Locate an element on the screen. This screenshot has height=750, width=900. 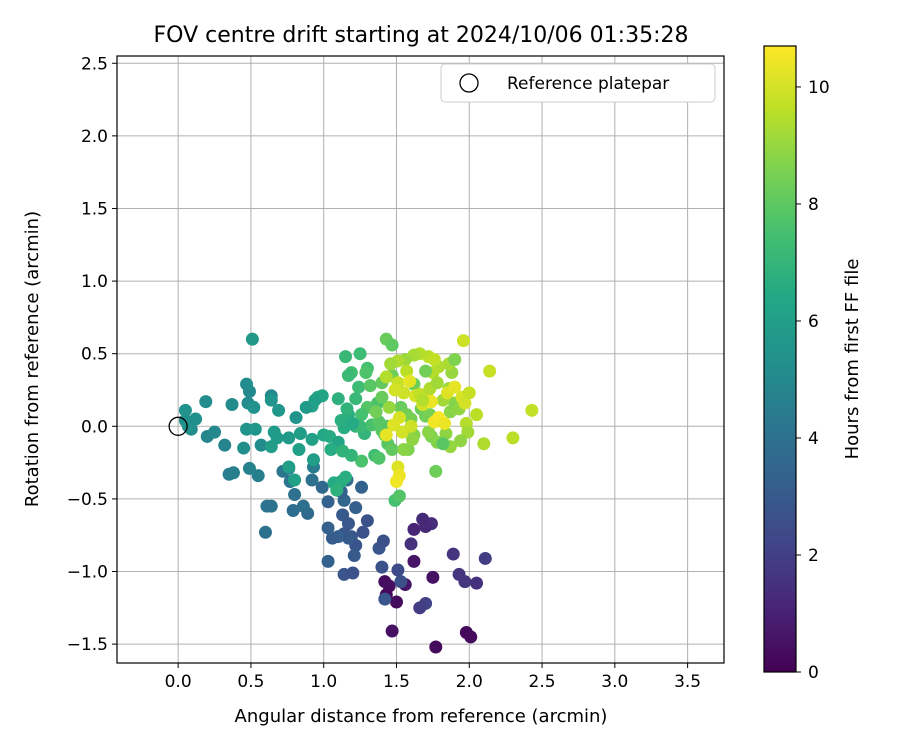
y-tick-label: 0.0 is located at coordinates (94, 427).